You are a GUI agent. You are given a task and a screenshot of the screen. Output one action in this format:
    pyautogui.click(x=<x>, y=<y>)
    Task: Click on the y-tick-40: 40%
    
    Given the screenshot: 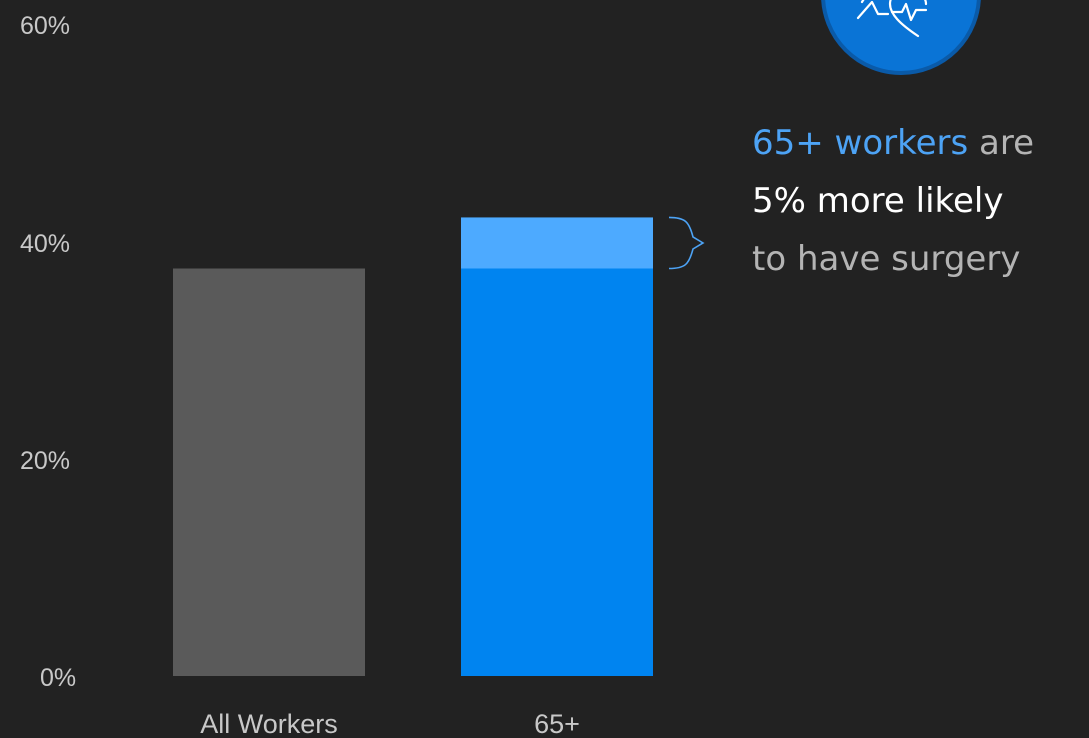 What is the action you would take?
    pyautogui.click(x=45, y=244)
    